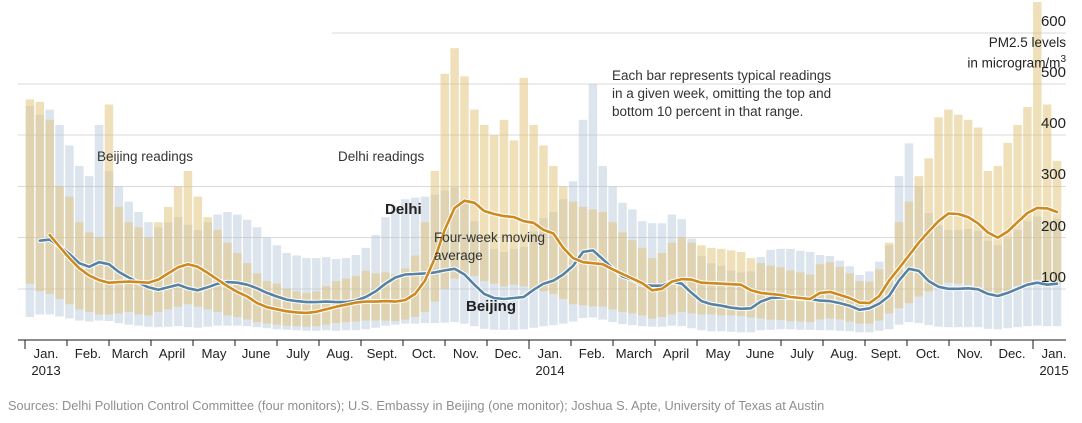 This screenshot has height=423, width=1082. I want to click on y-axis-tick-label: 600, so click(1053, 21).